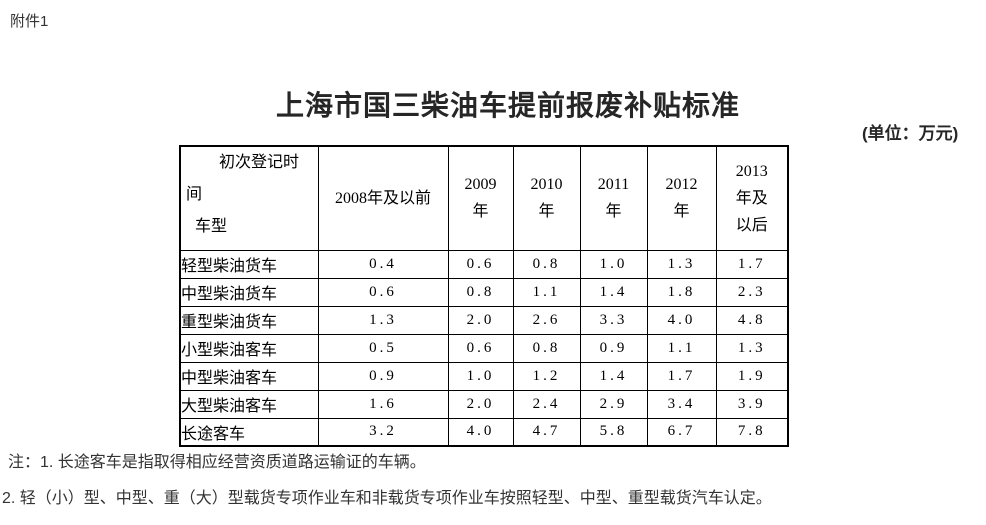  What do you see at coordinates (613, 185) in the screenshot?
I see `header-line: 2011` at bounding box center [613, 185].